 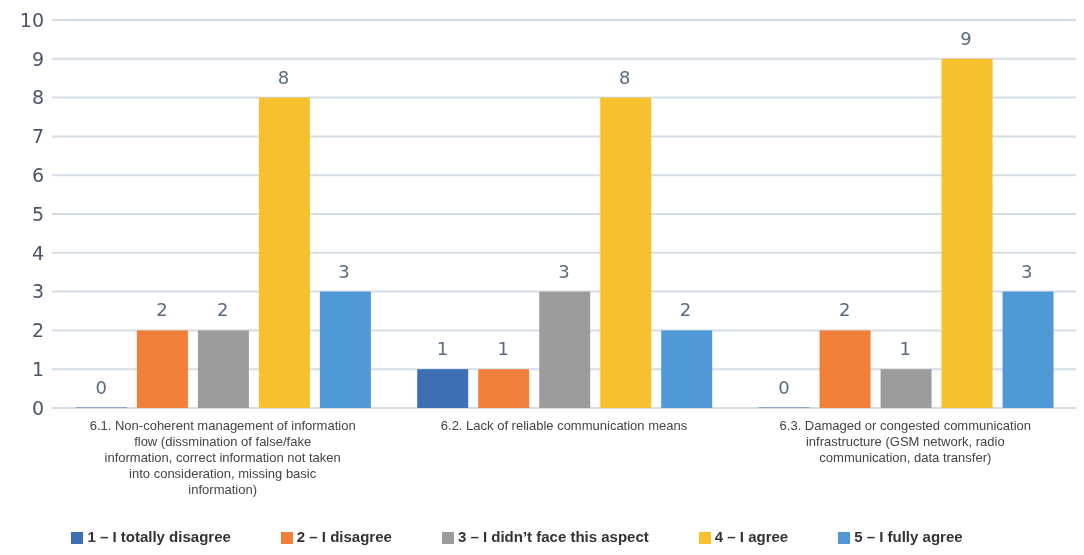 I want to click on y-tick-label: 3, so click(x=37, y=291).